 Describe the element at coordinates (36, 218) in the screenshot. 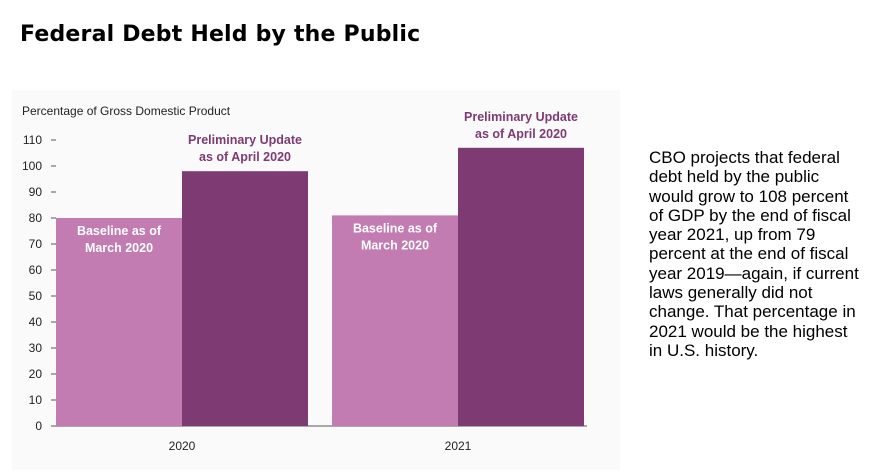

I see `y-tick-label: 80` at that location.